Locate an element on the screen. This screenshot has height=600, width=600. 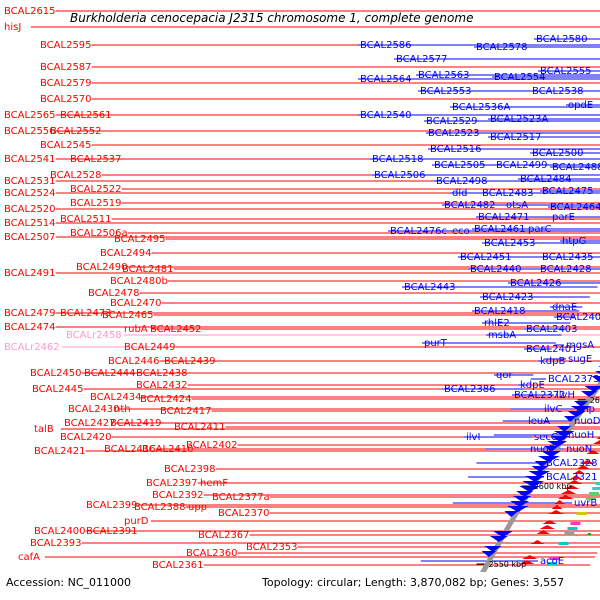
forward-gene-label: BCAL2540 is located at coordinates (386, 115).